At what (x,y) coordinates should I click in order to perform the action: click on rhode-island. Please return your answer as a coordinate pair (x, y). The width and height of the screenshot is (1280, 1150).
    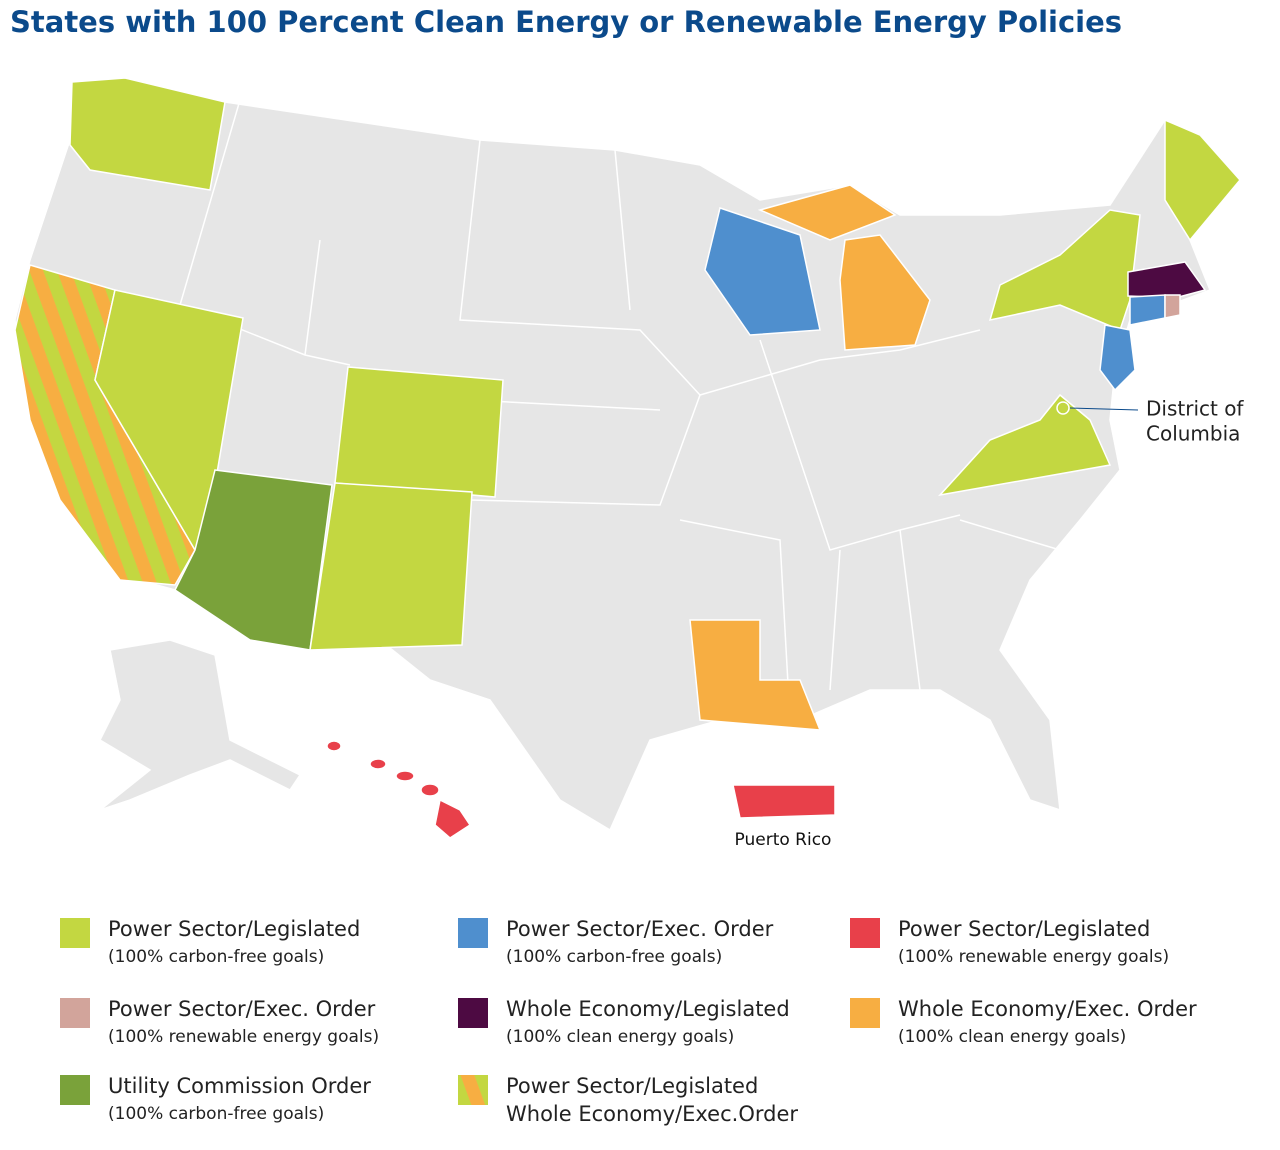
    Looking at the image, I should click on (1172, 306).